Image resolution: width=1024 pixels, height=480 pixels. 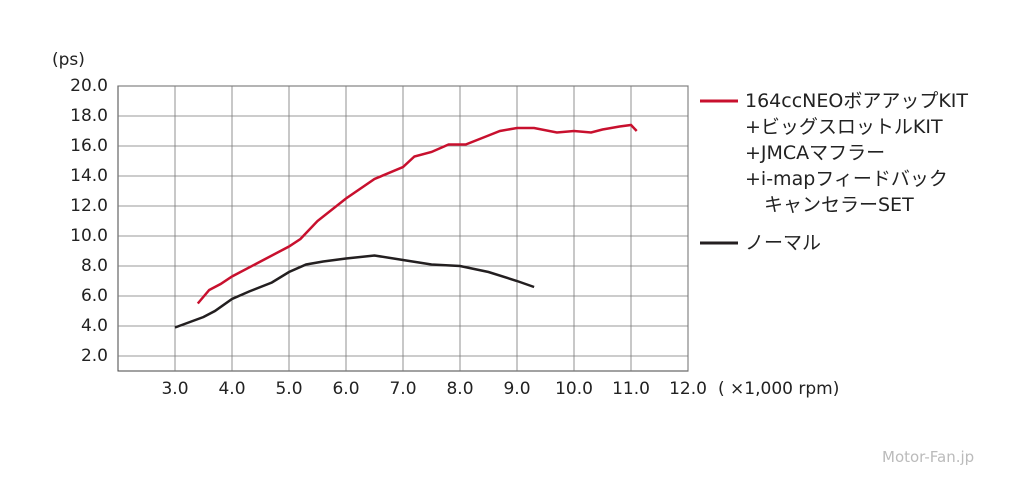 I want to click on x-tick-label: 8.0, so click(x=459, y=389).